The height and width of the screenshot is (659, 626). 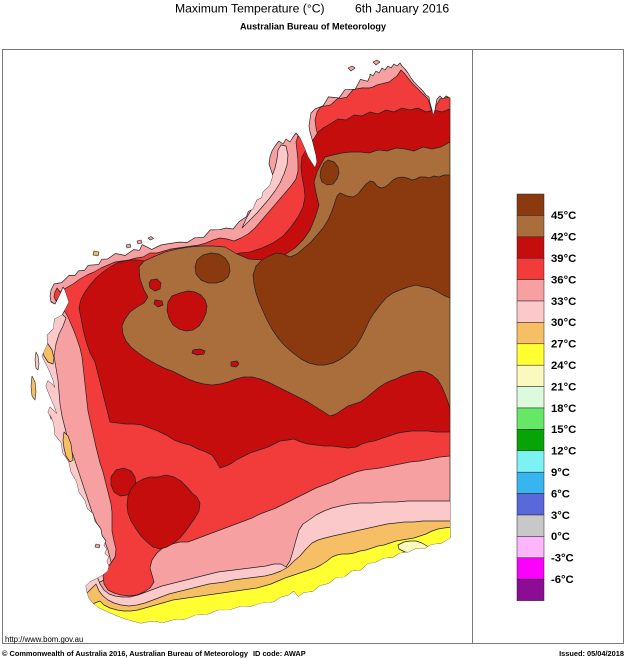 I want to click on svg-text: 24°C, so click(x=563, y=366).